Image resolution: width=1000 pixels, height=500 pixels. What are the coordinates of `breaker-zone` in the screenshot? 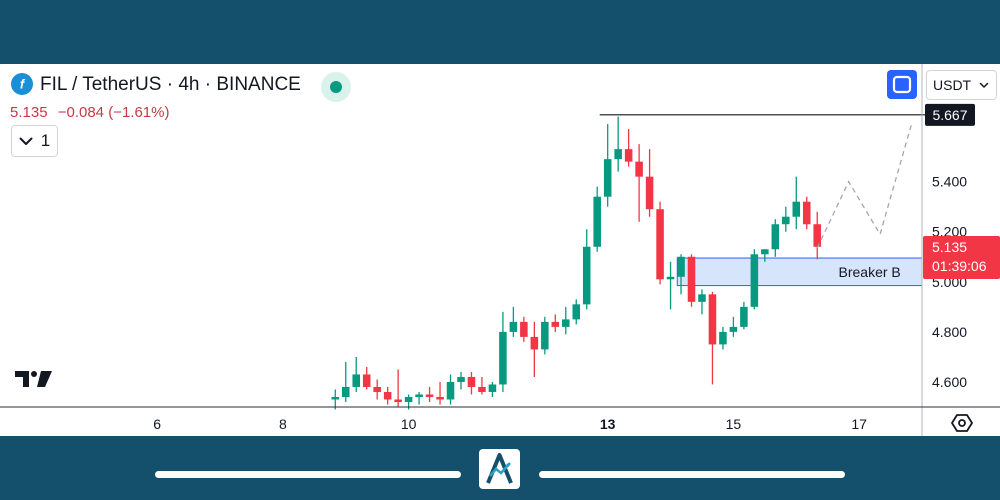 It's located at (799, 272).